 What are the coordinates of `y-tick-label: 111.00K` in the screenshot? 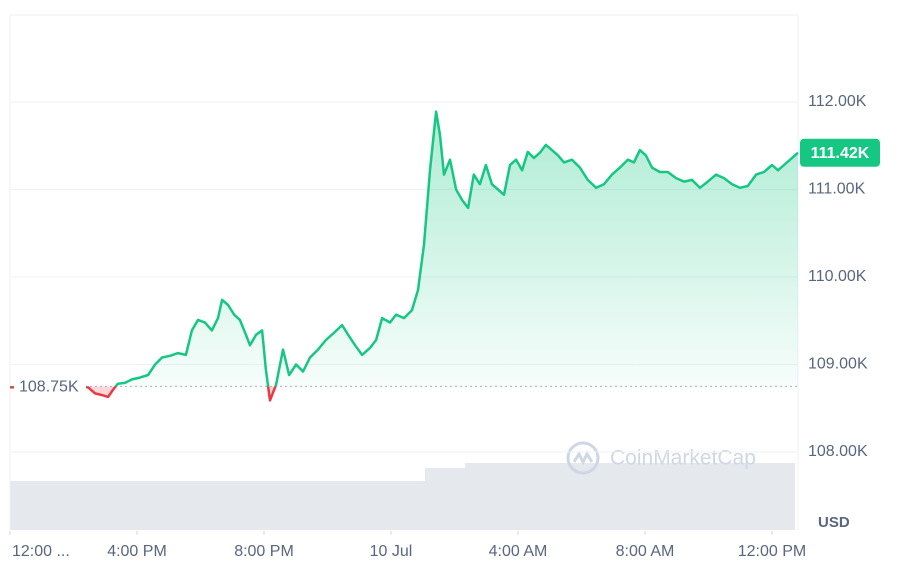 It's located at (837, 189).